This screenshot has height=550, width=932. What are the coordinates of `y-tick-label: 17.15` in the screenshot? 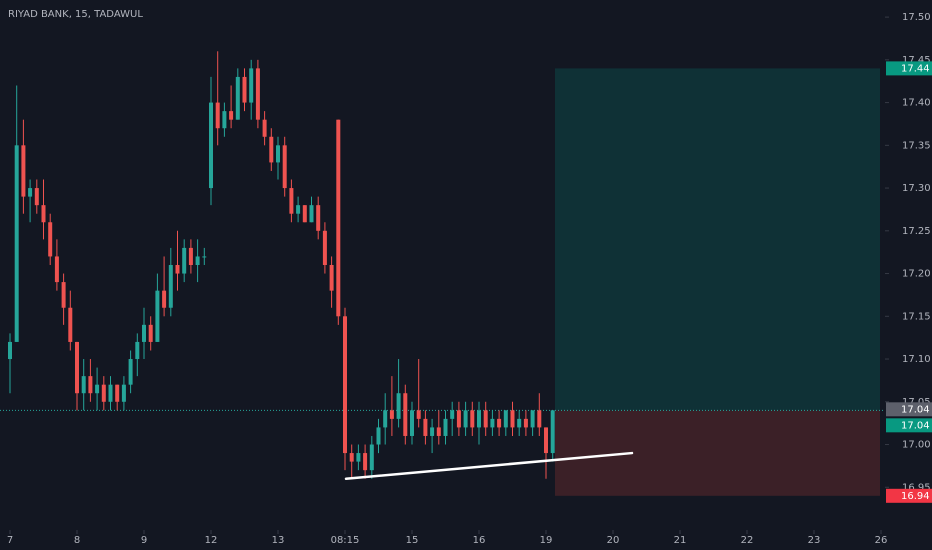 It's located at (916, 316).